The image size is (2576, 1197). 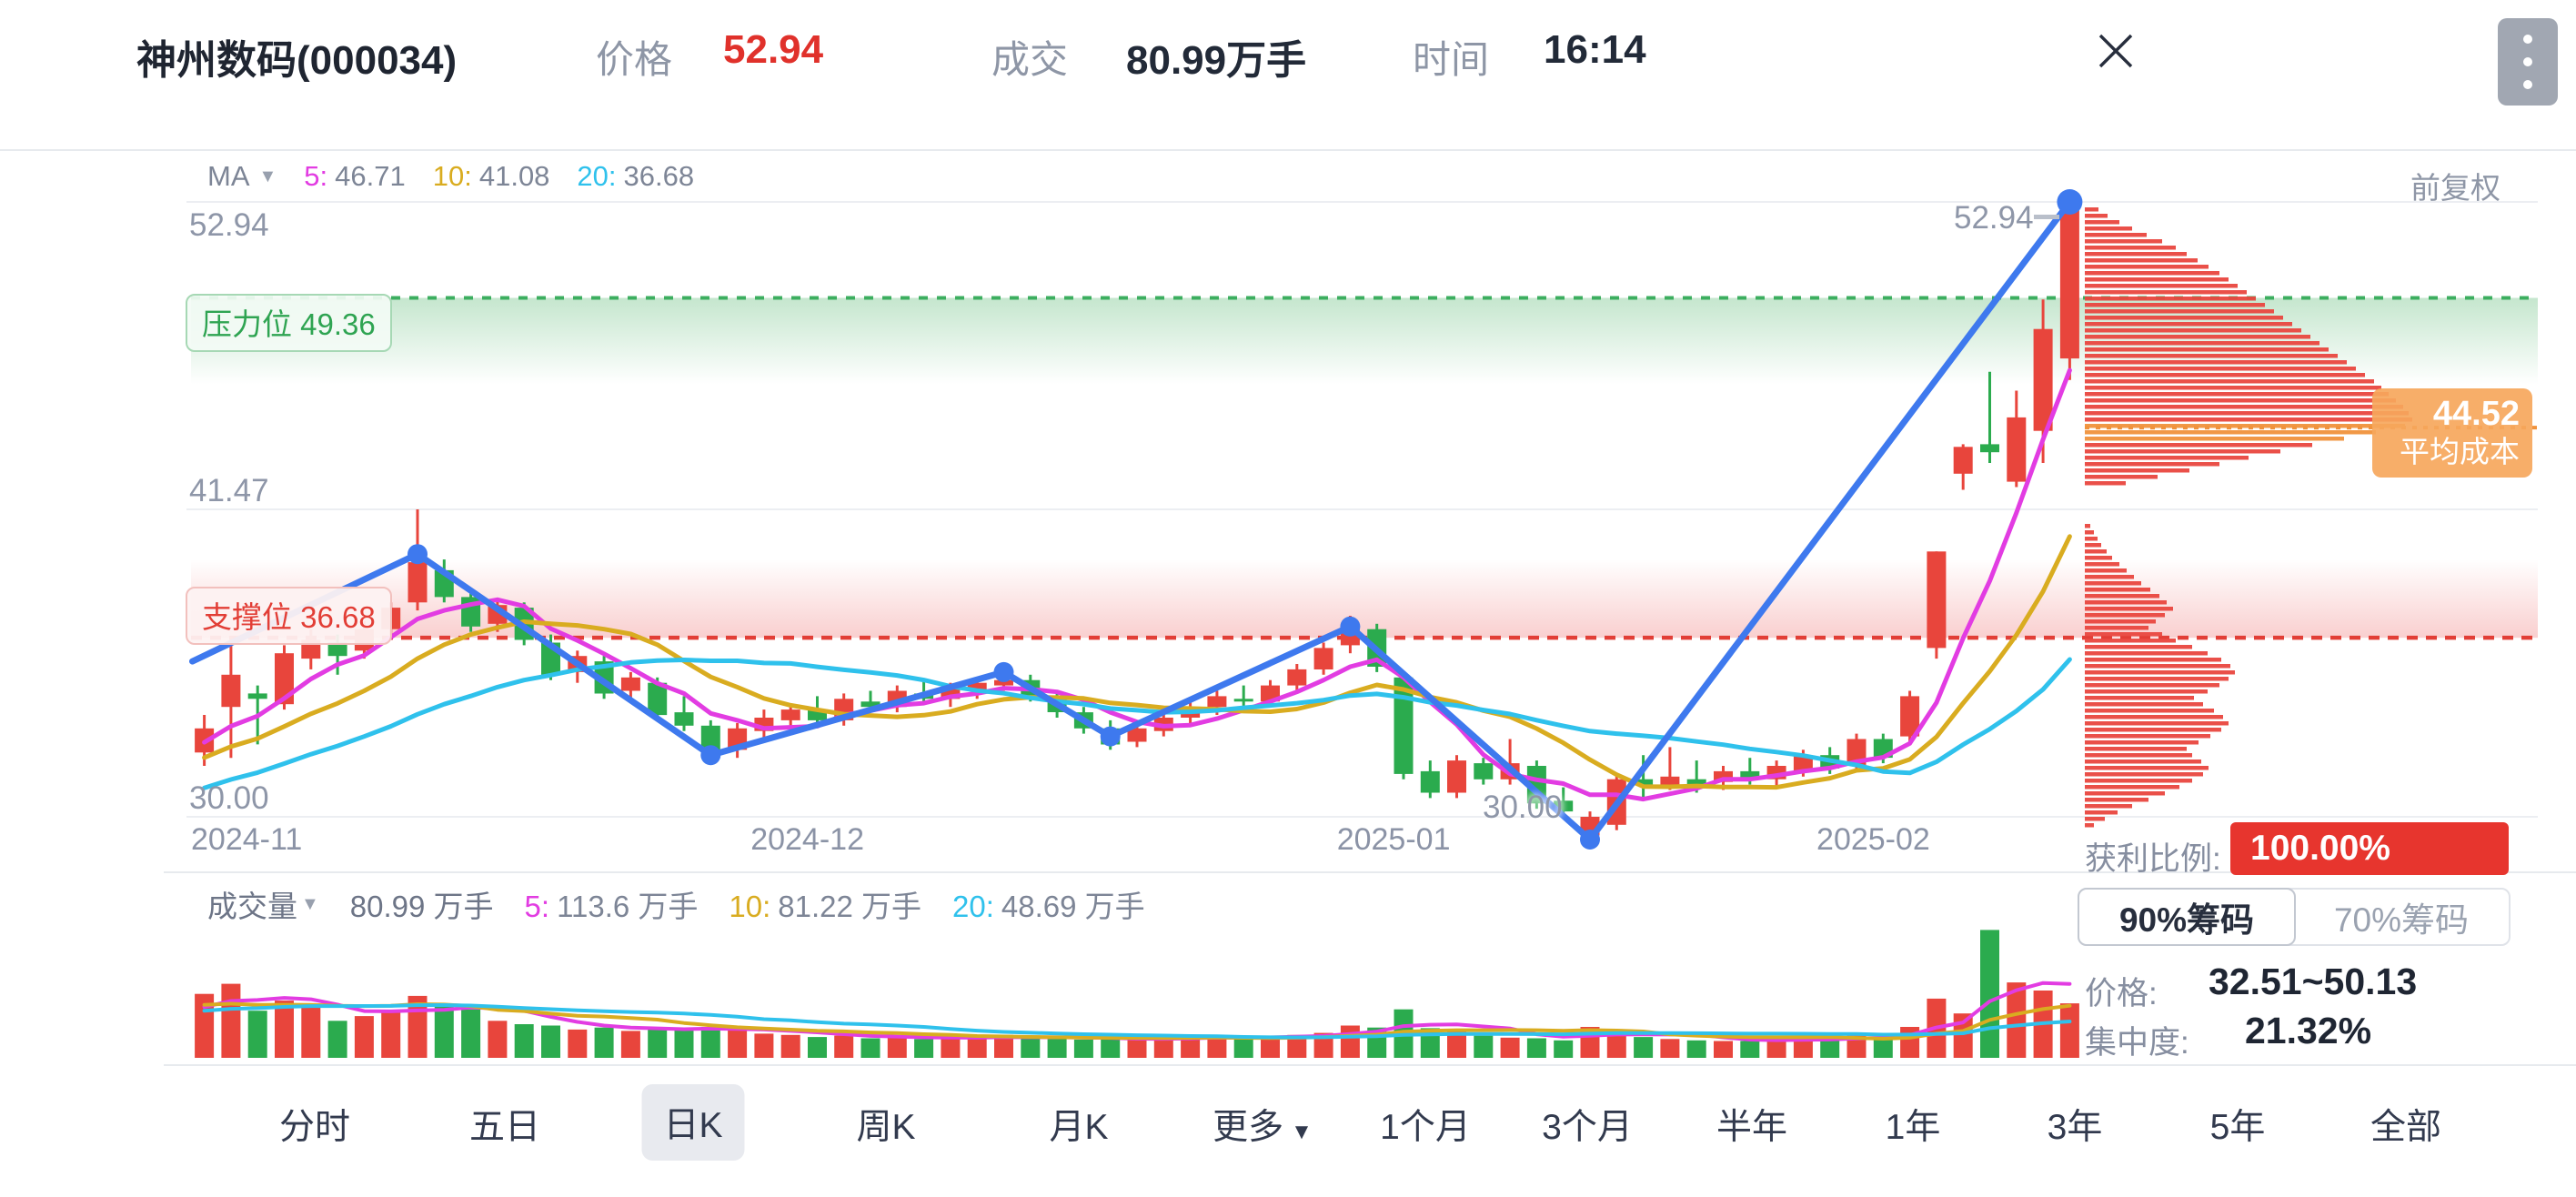 I want to click on tab-半年: 半年, so click(x=1752, y=1127).